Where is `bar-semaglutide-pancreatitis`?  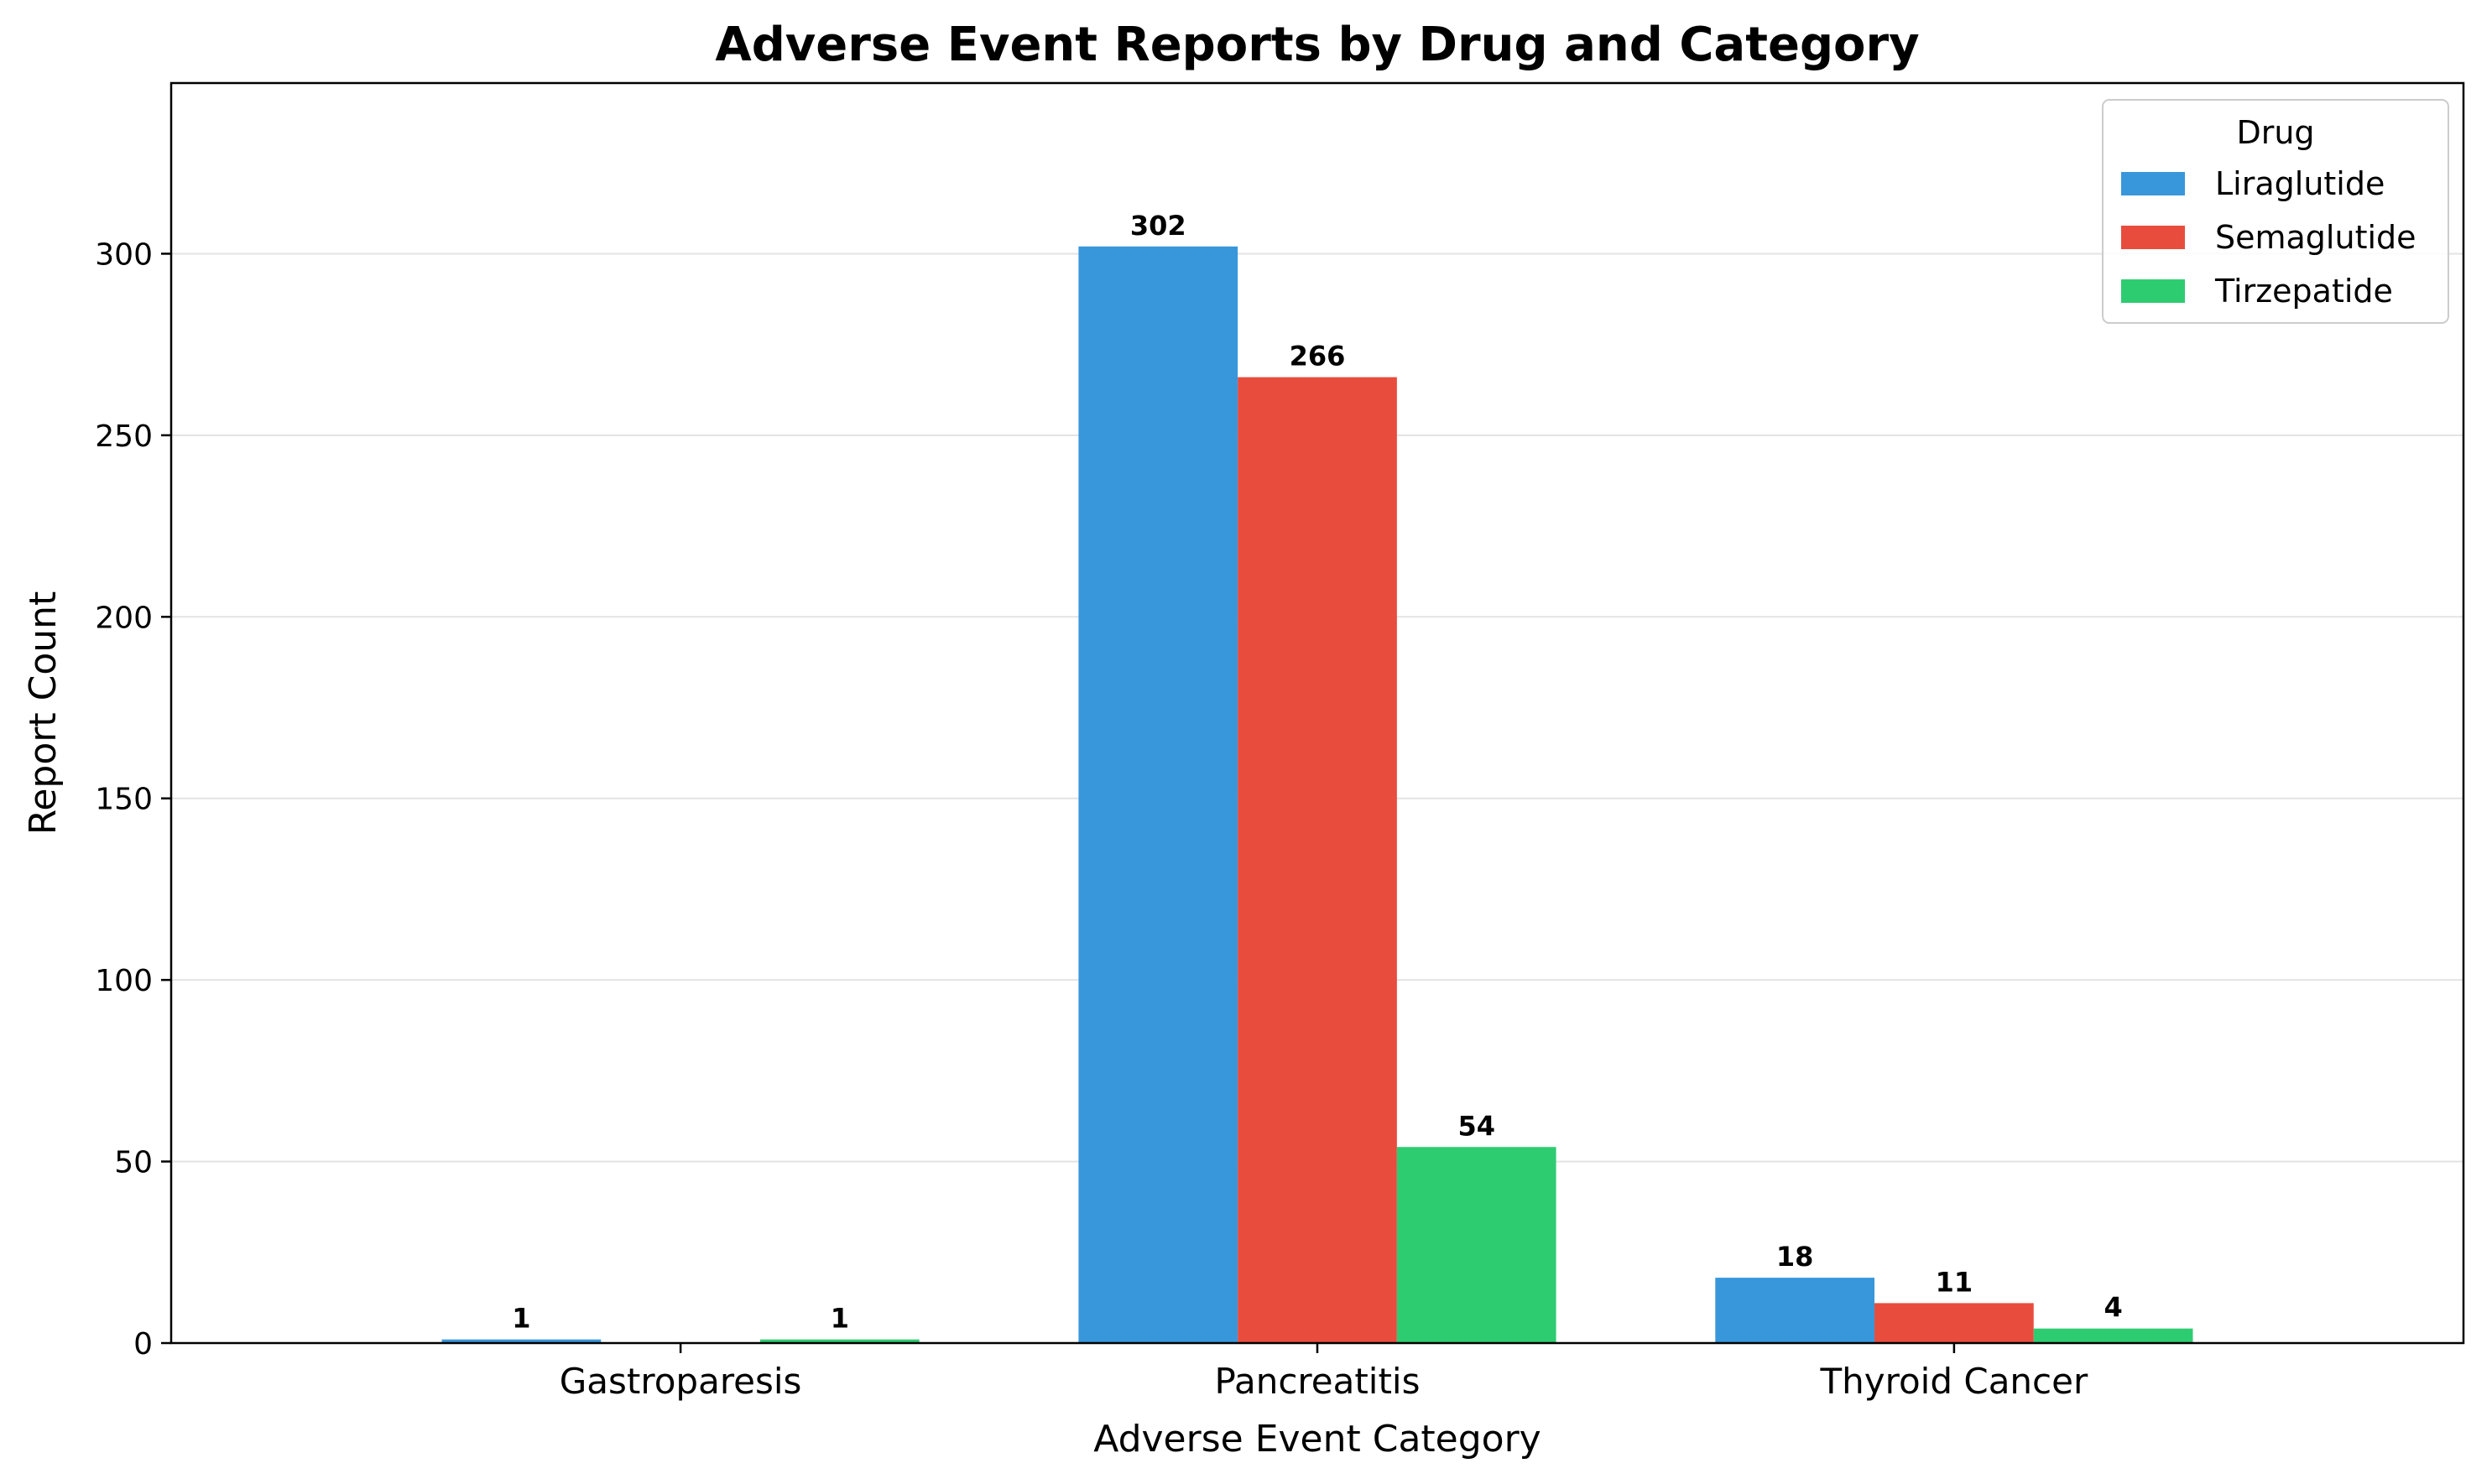
bar-semaglutide-pancreatitis is located at coordinates (1317, 860).